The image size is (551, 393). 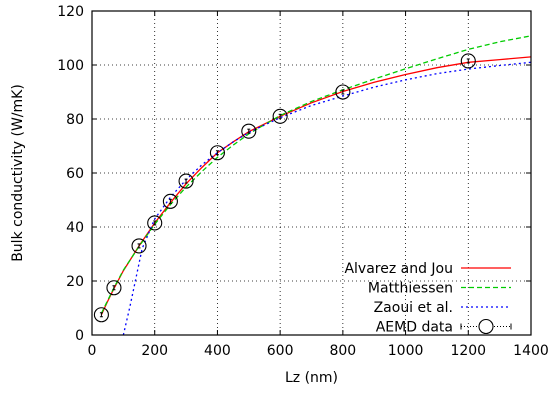 What do you see at coordinates (486, 326) in the screenshot?
I see `legend-marker` at bounding box center [486, 326].